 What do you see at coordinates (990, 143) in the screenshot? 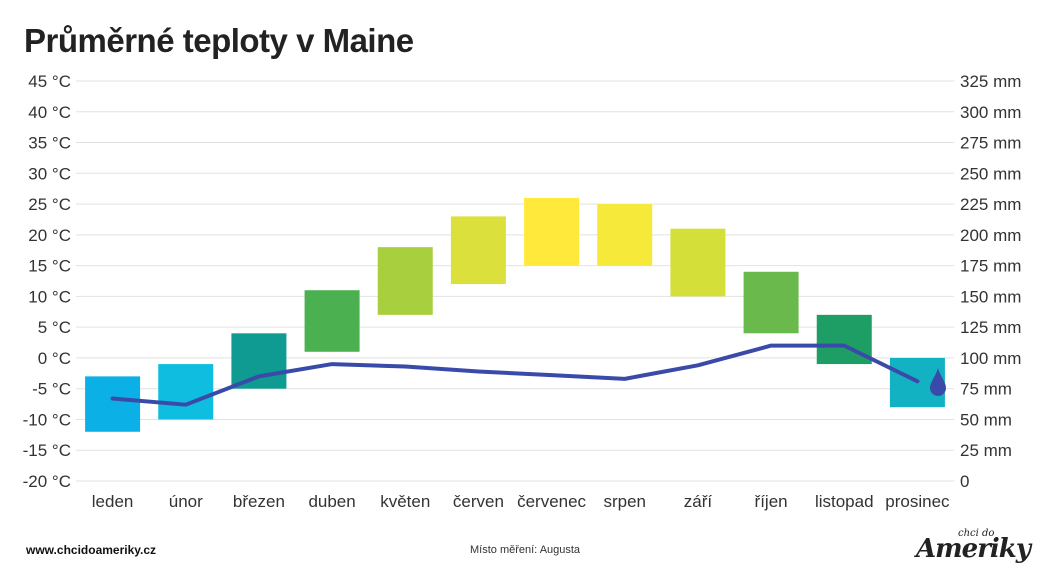
I see `right-tick-label: 275 mm` at bounding box center [990, 143].